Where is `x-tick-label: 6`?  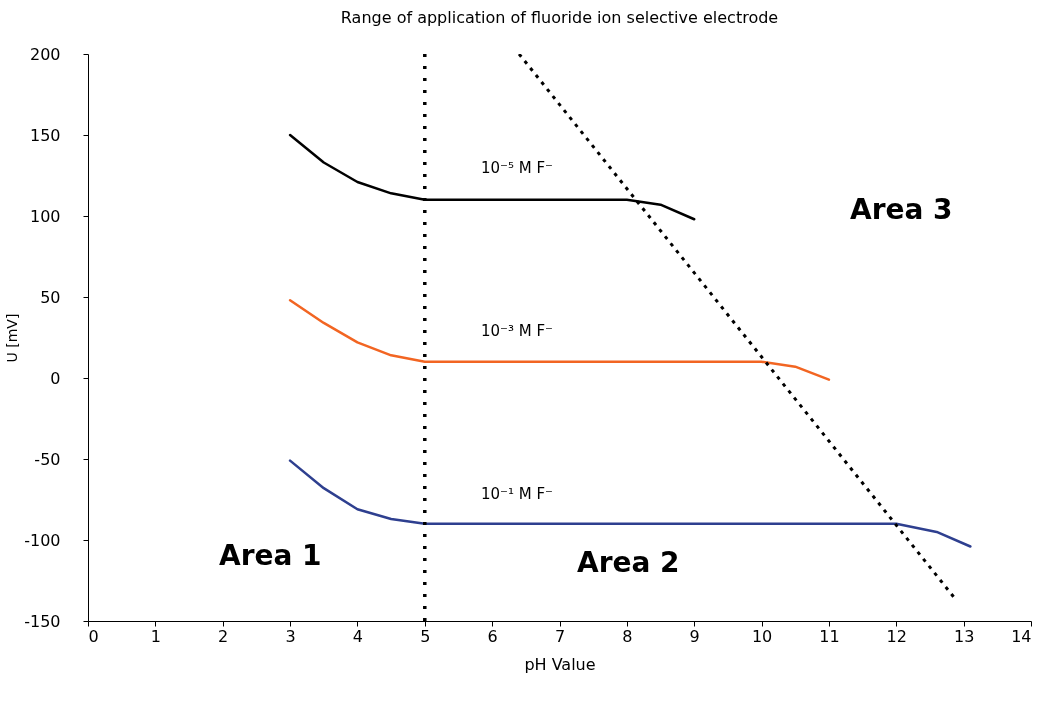 x-tick-label: 6 is located at coordinates (492, 636).